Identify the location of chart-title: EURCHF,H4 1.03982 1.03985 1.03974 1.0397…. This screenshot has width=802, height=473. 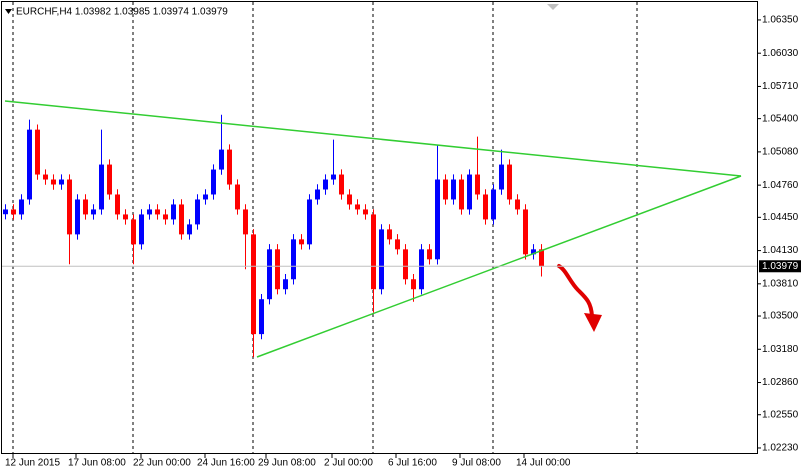
(122, 12).